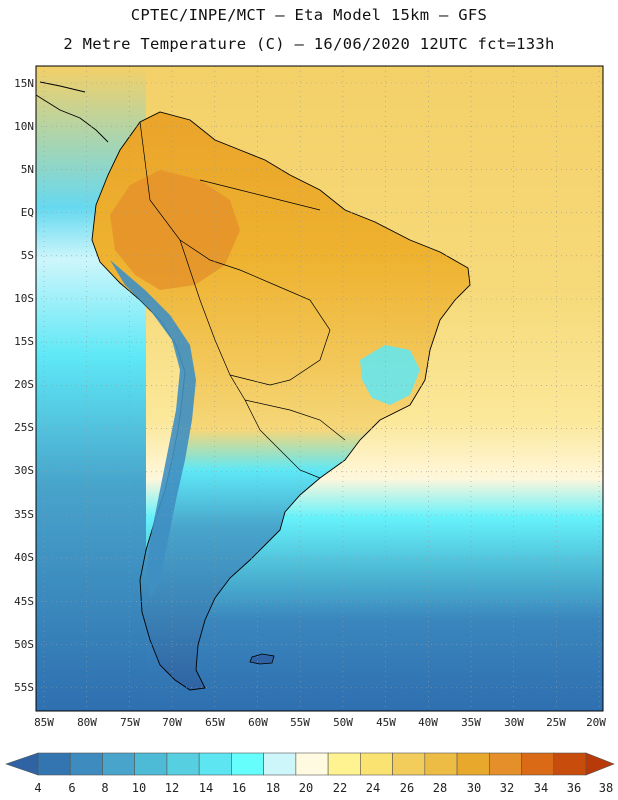 This screenshot has height=800, width=618. Describe the element at coordinates (514, 722) in the screenshot. I see `lon-label: 30W` at that location.